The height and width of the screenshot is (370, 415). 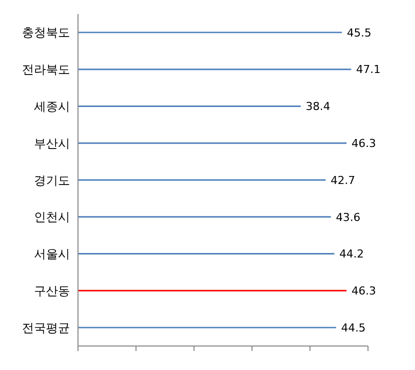 I want to click on y-tick-label: 부산시, so click(x=52, y=143).